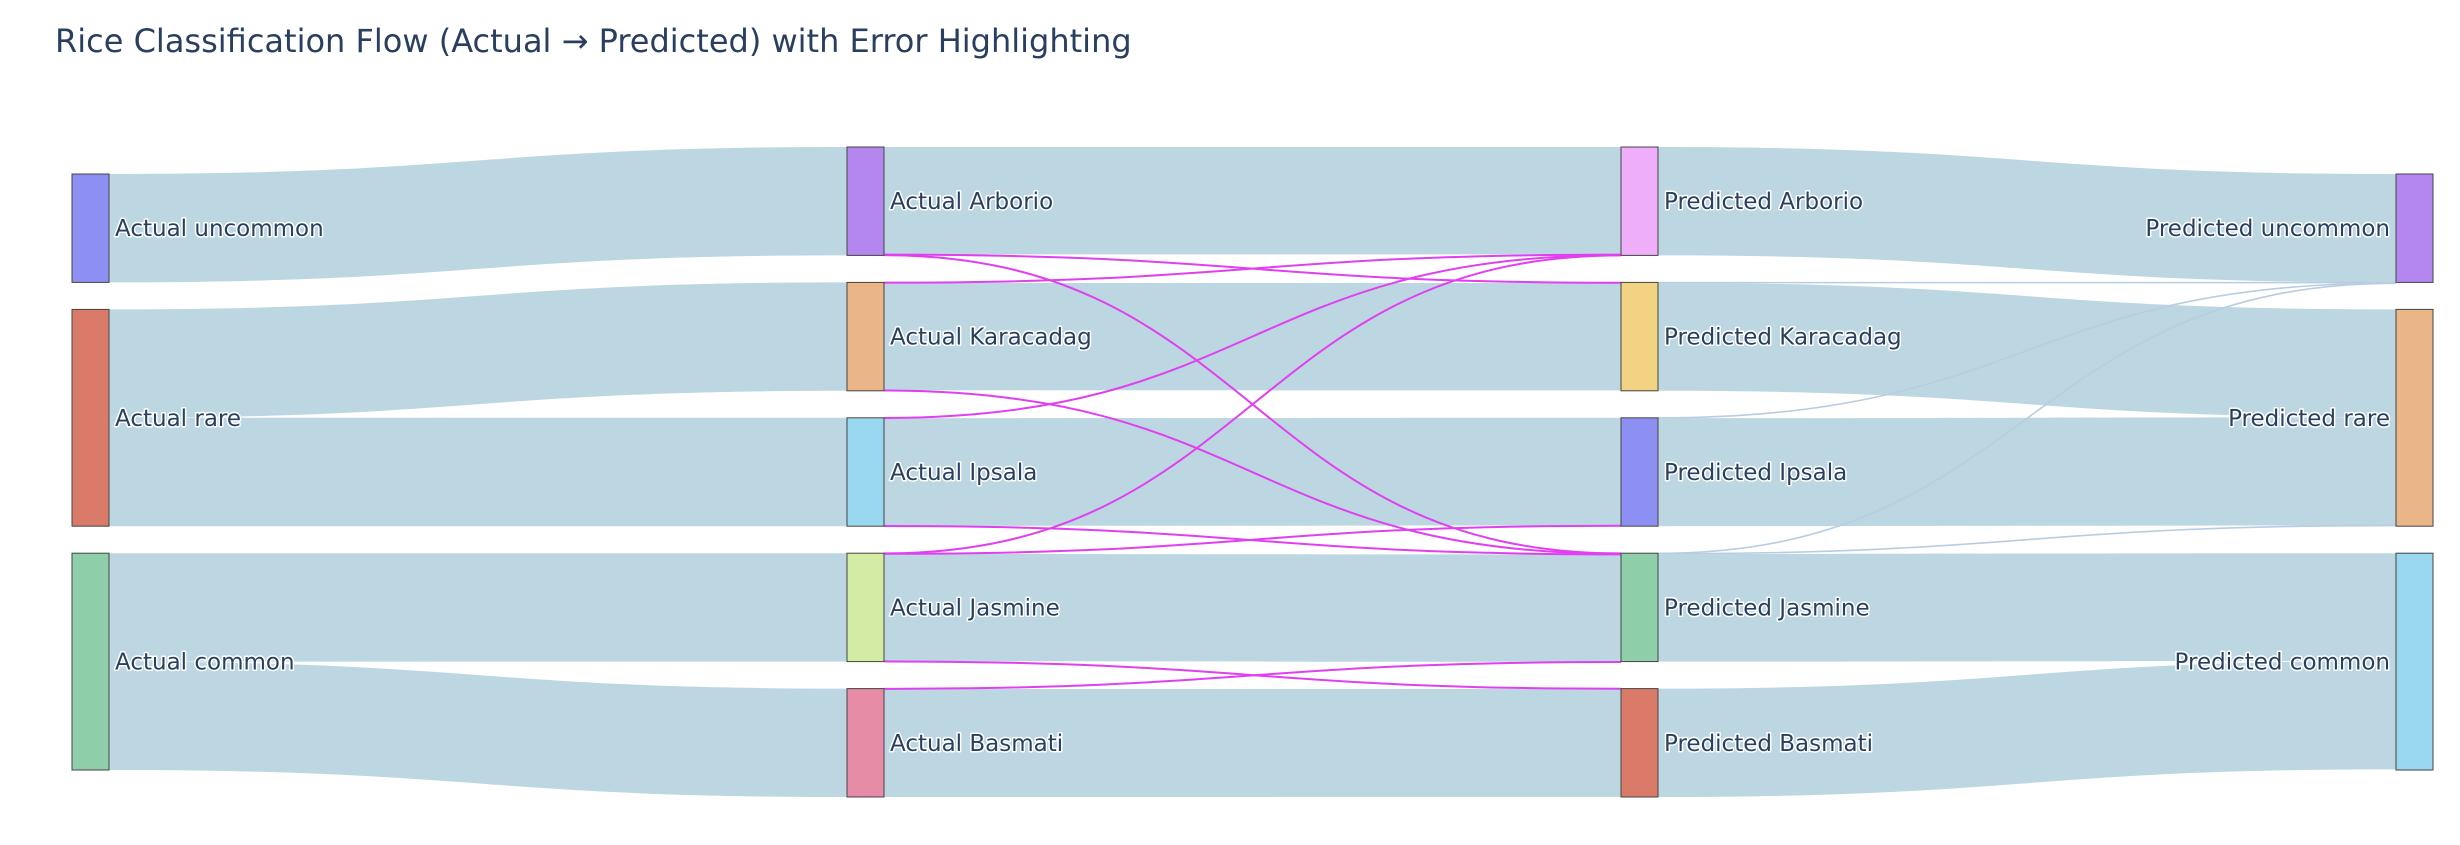 The image size is (2460, 845). Describe the element at coordinates (1639, 607) in the screenshot. I see `sankey-node-p_jasmine` at that location.